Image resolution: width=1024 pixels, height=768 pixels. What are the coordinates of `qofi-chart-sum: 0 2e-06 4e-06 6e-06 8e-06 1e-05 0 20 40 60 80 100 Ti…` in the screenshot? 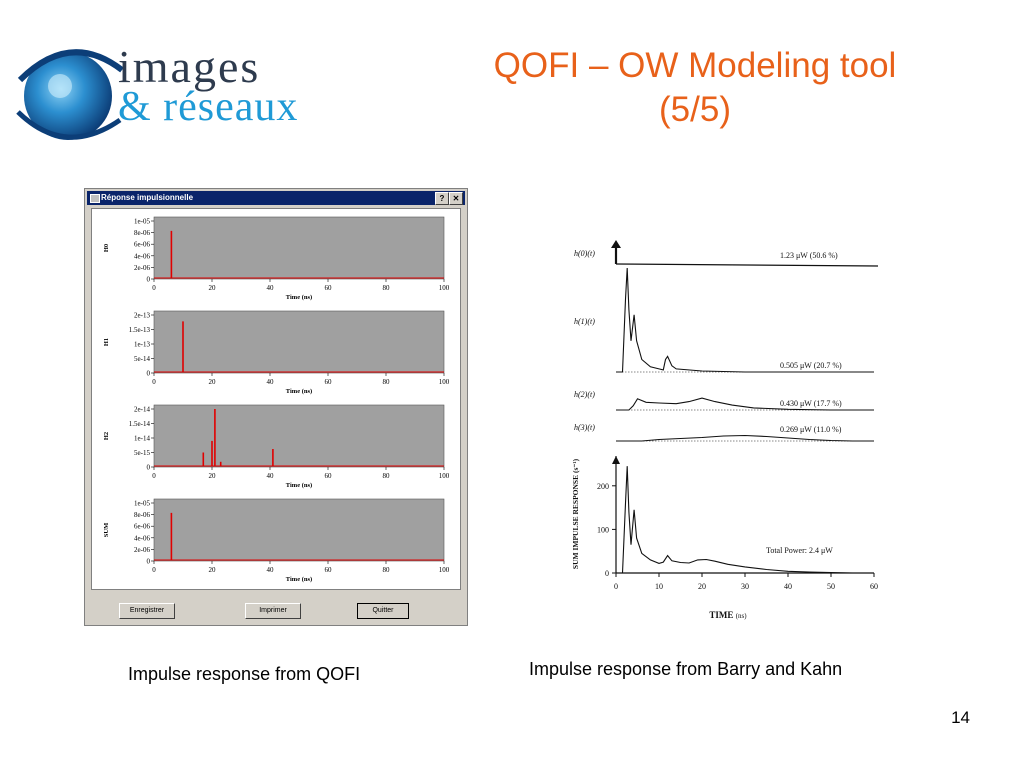 It's located at (276, 540).